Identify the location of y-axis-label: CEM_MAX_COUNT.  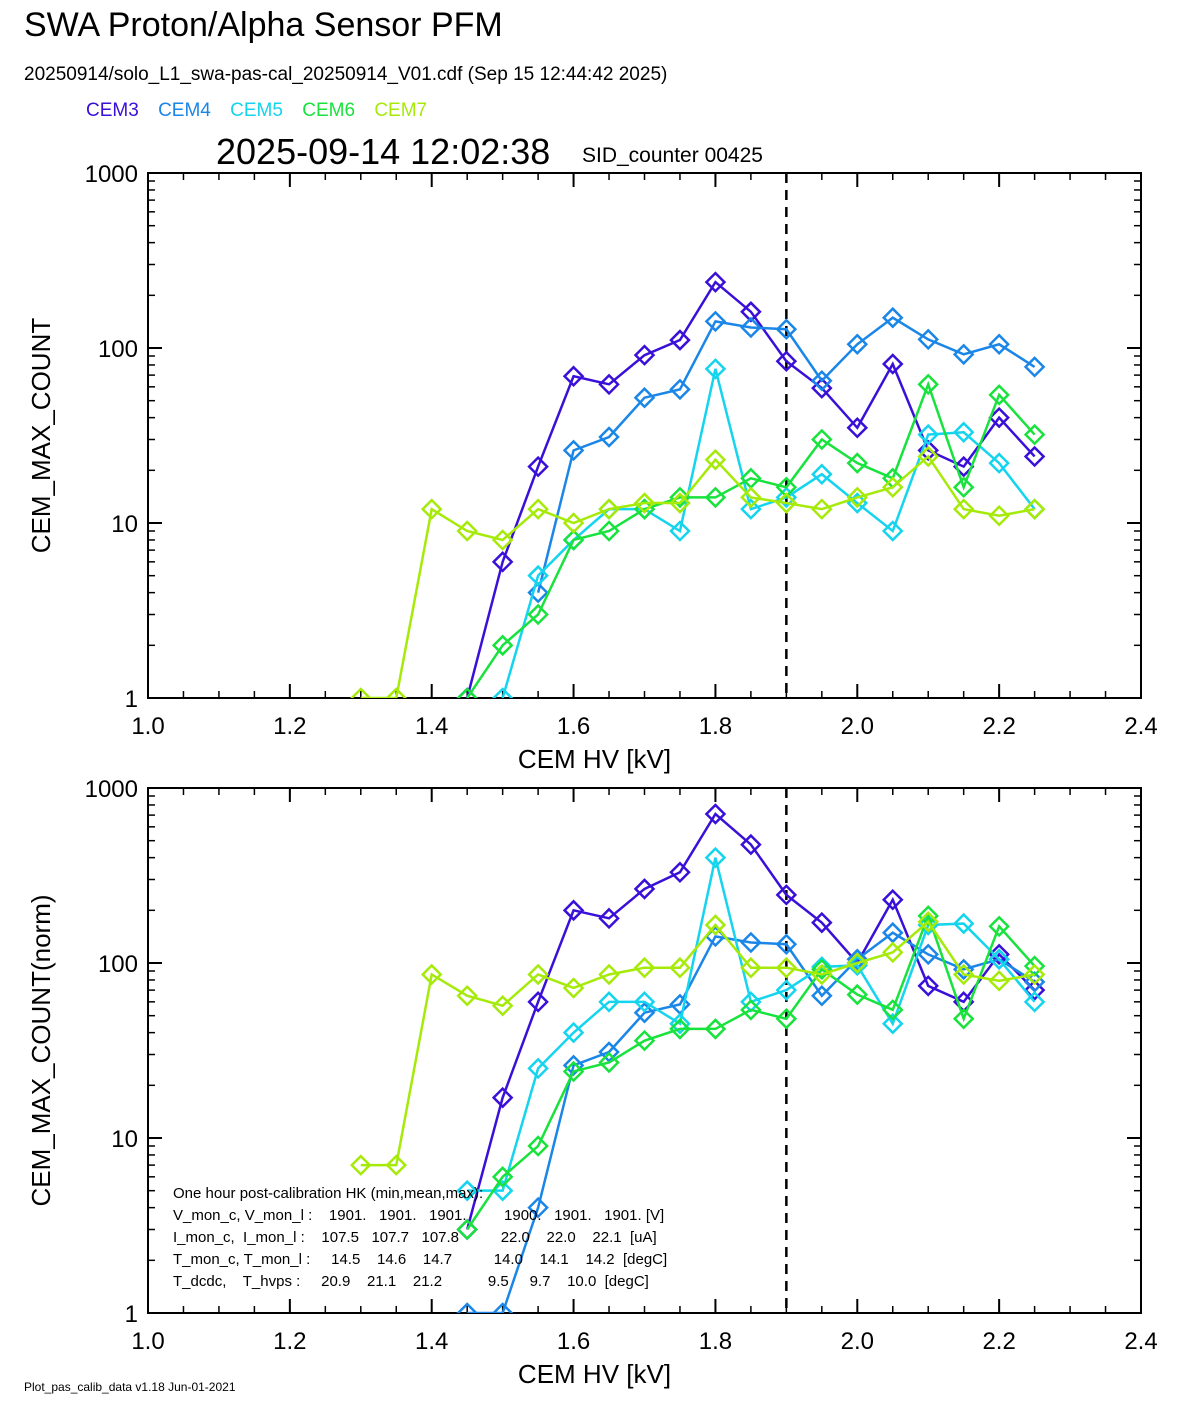
(41, 436).